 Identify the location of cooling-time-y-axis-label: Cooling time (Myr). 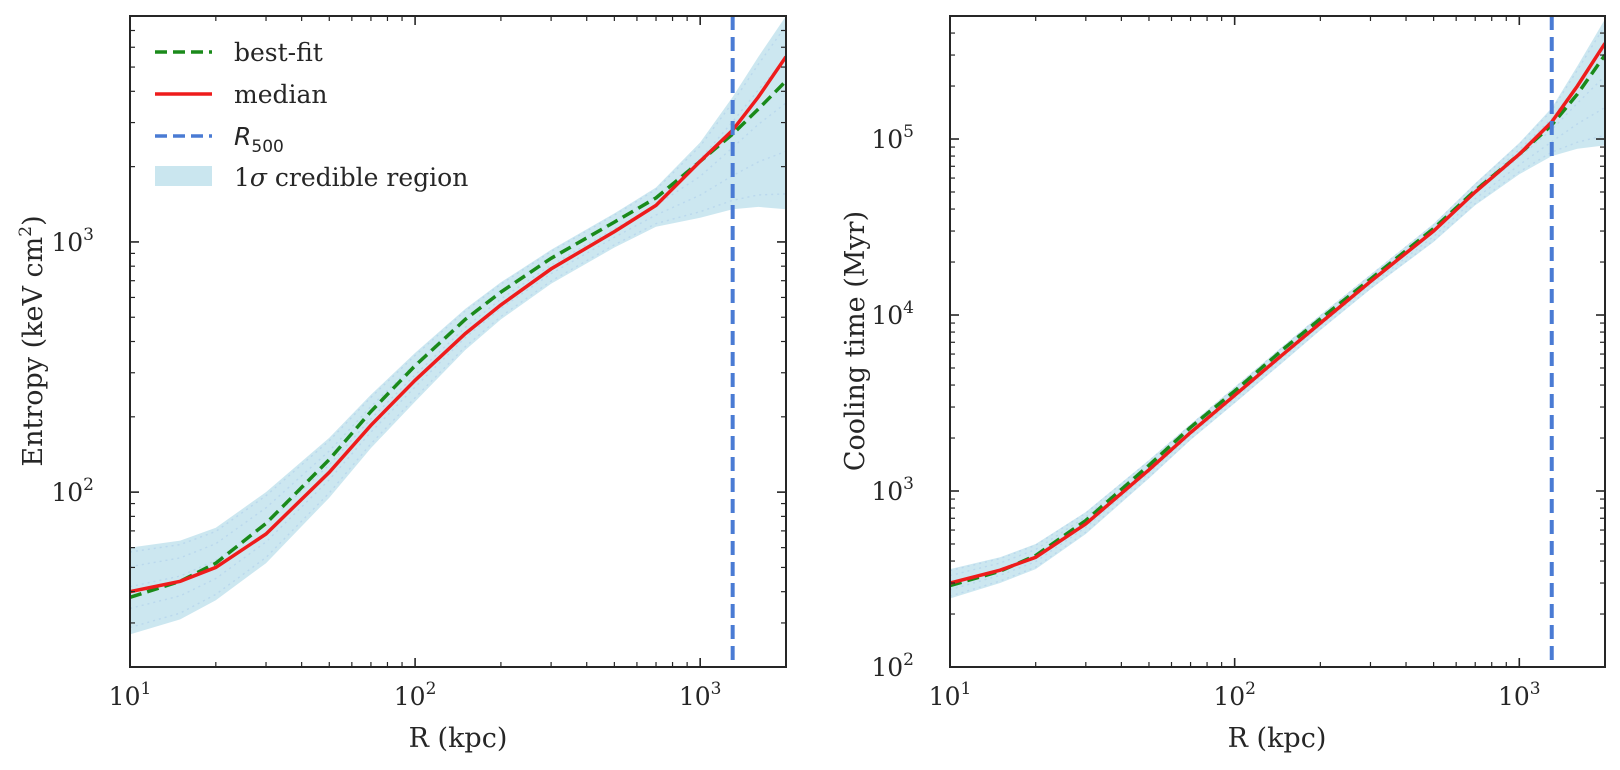
(855, 341).